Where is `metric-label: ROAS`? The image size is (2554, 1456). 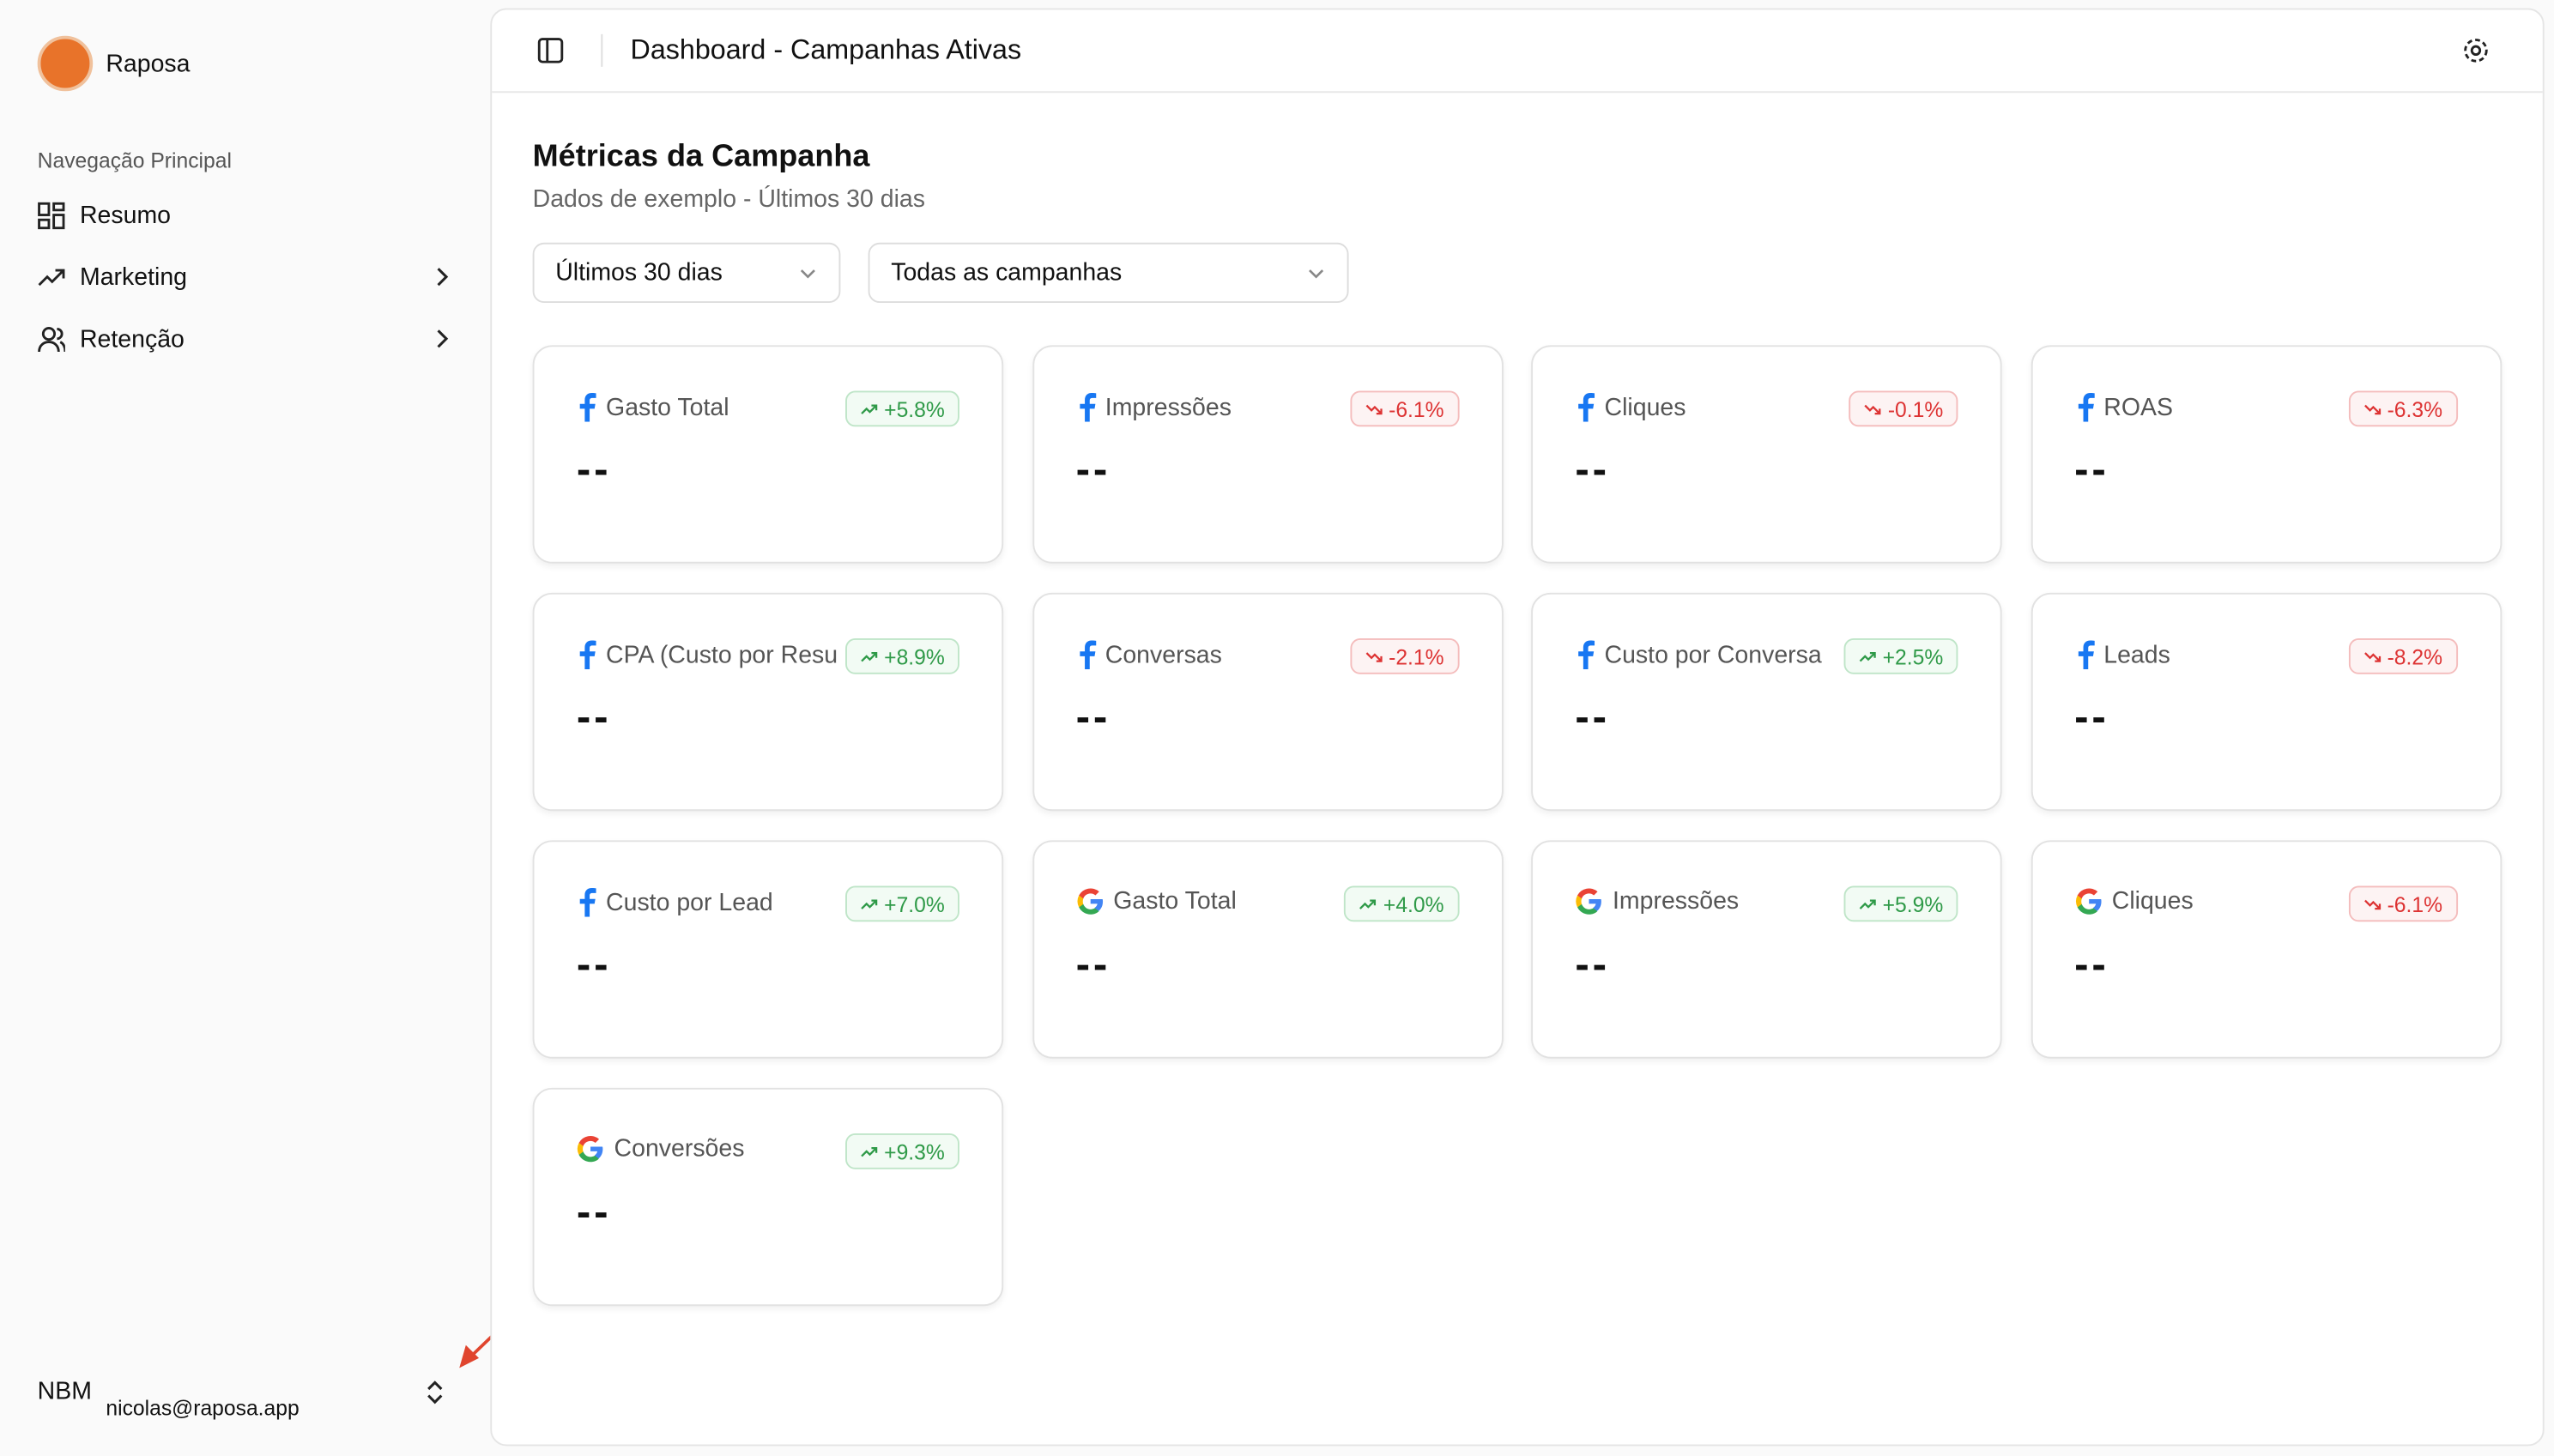 metric-label: ROAS is located at coordinates (2123, 407).